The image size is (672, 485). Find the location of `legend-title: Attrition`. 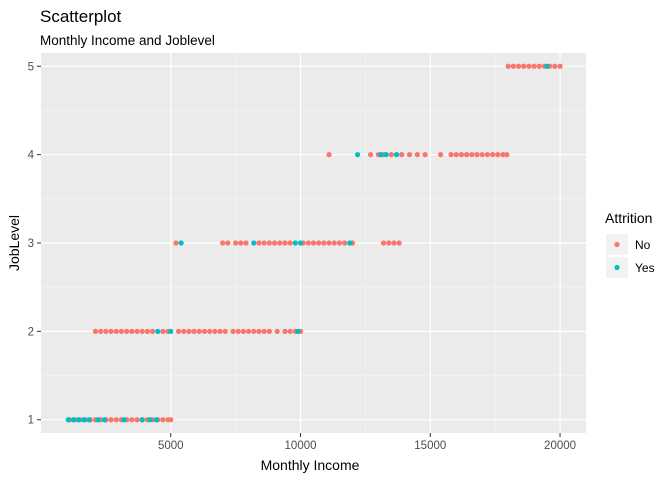

legend-title: Attrition is located at coordinates (628, 218).